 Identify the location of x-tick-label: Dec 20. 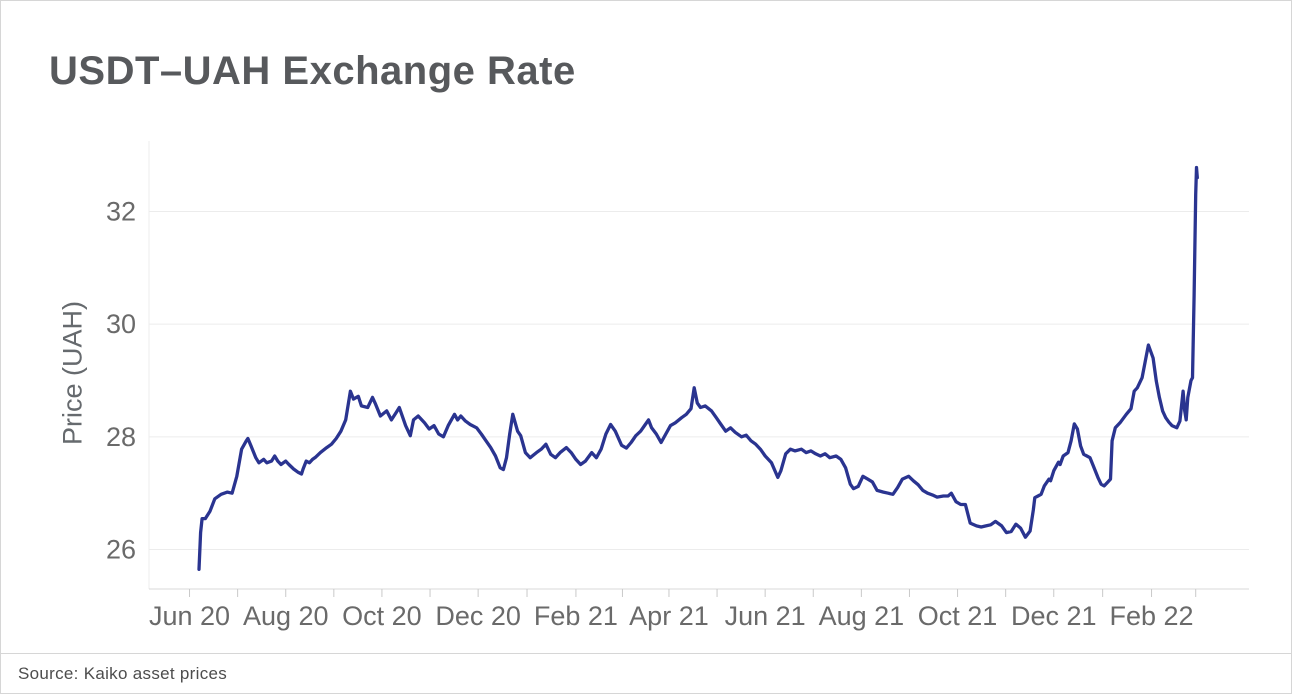
(478, 616).